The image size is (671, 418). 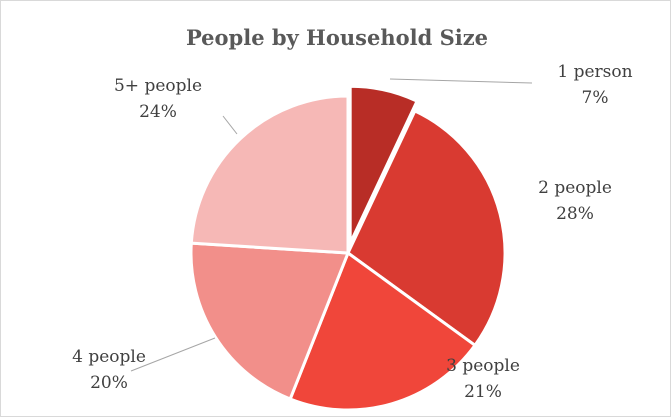 I want to click on label-category-4-people: 4 people, so click(x=109, y=357).